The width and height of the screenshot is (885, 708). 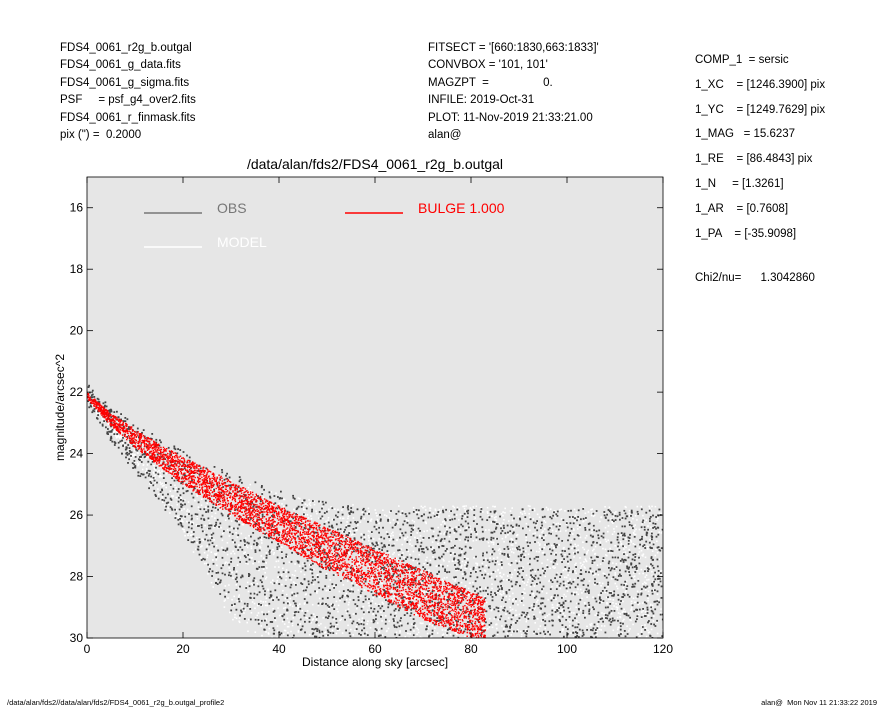 What do you see at coordinates (471, 649) in the screenshot?
I see `x-tick-label: 80` at bounding box center [471, 649].